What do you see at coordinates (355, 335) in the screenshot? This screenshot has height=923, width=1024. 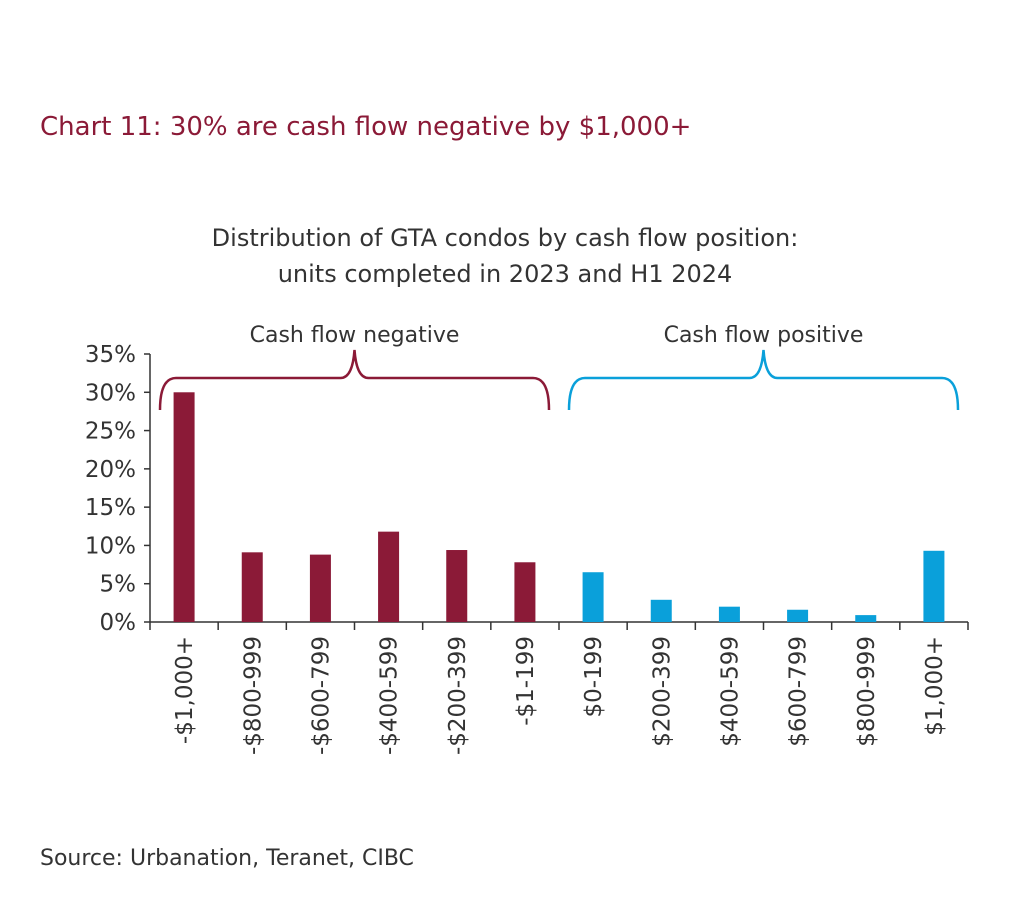 I see `group-label: Cash flow negative` at bounding box center [355, 335].